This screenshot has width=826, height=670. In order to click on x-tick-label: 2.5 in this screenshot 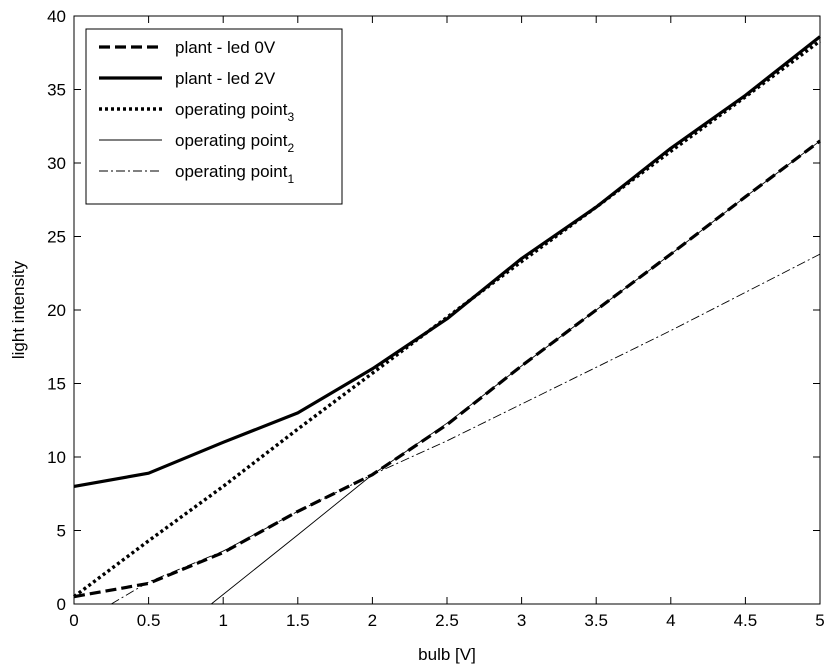, I will do `click(447, 620)`.